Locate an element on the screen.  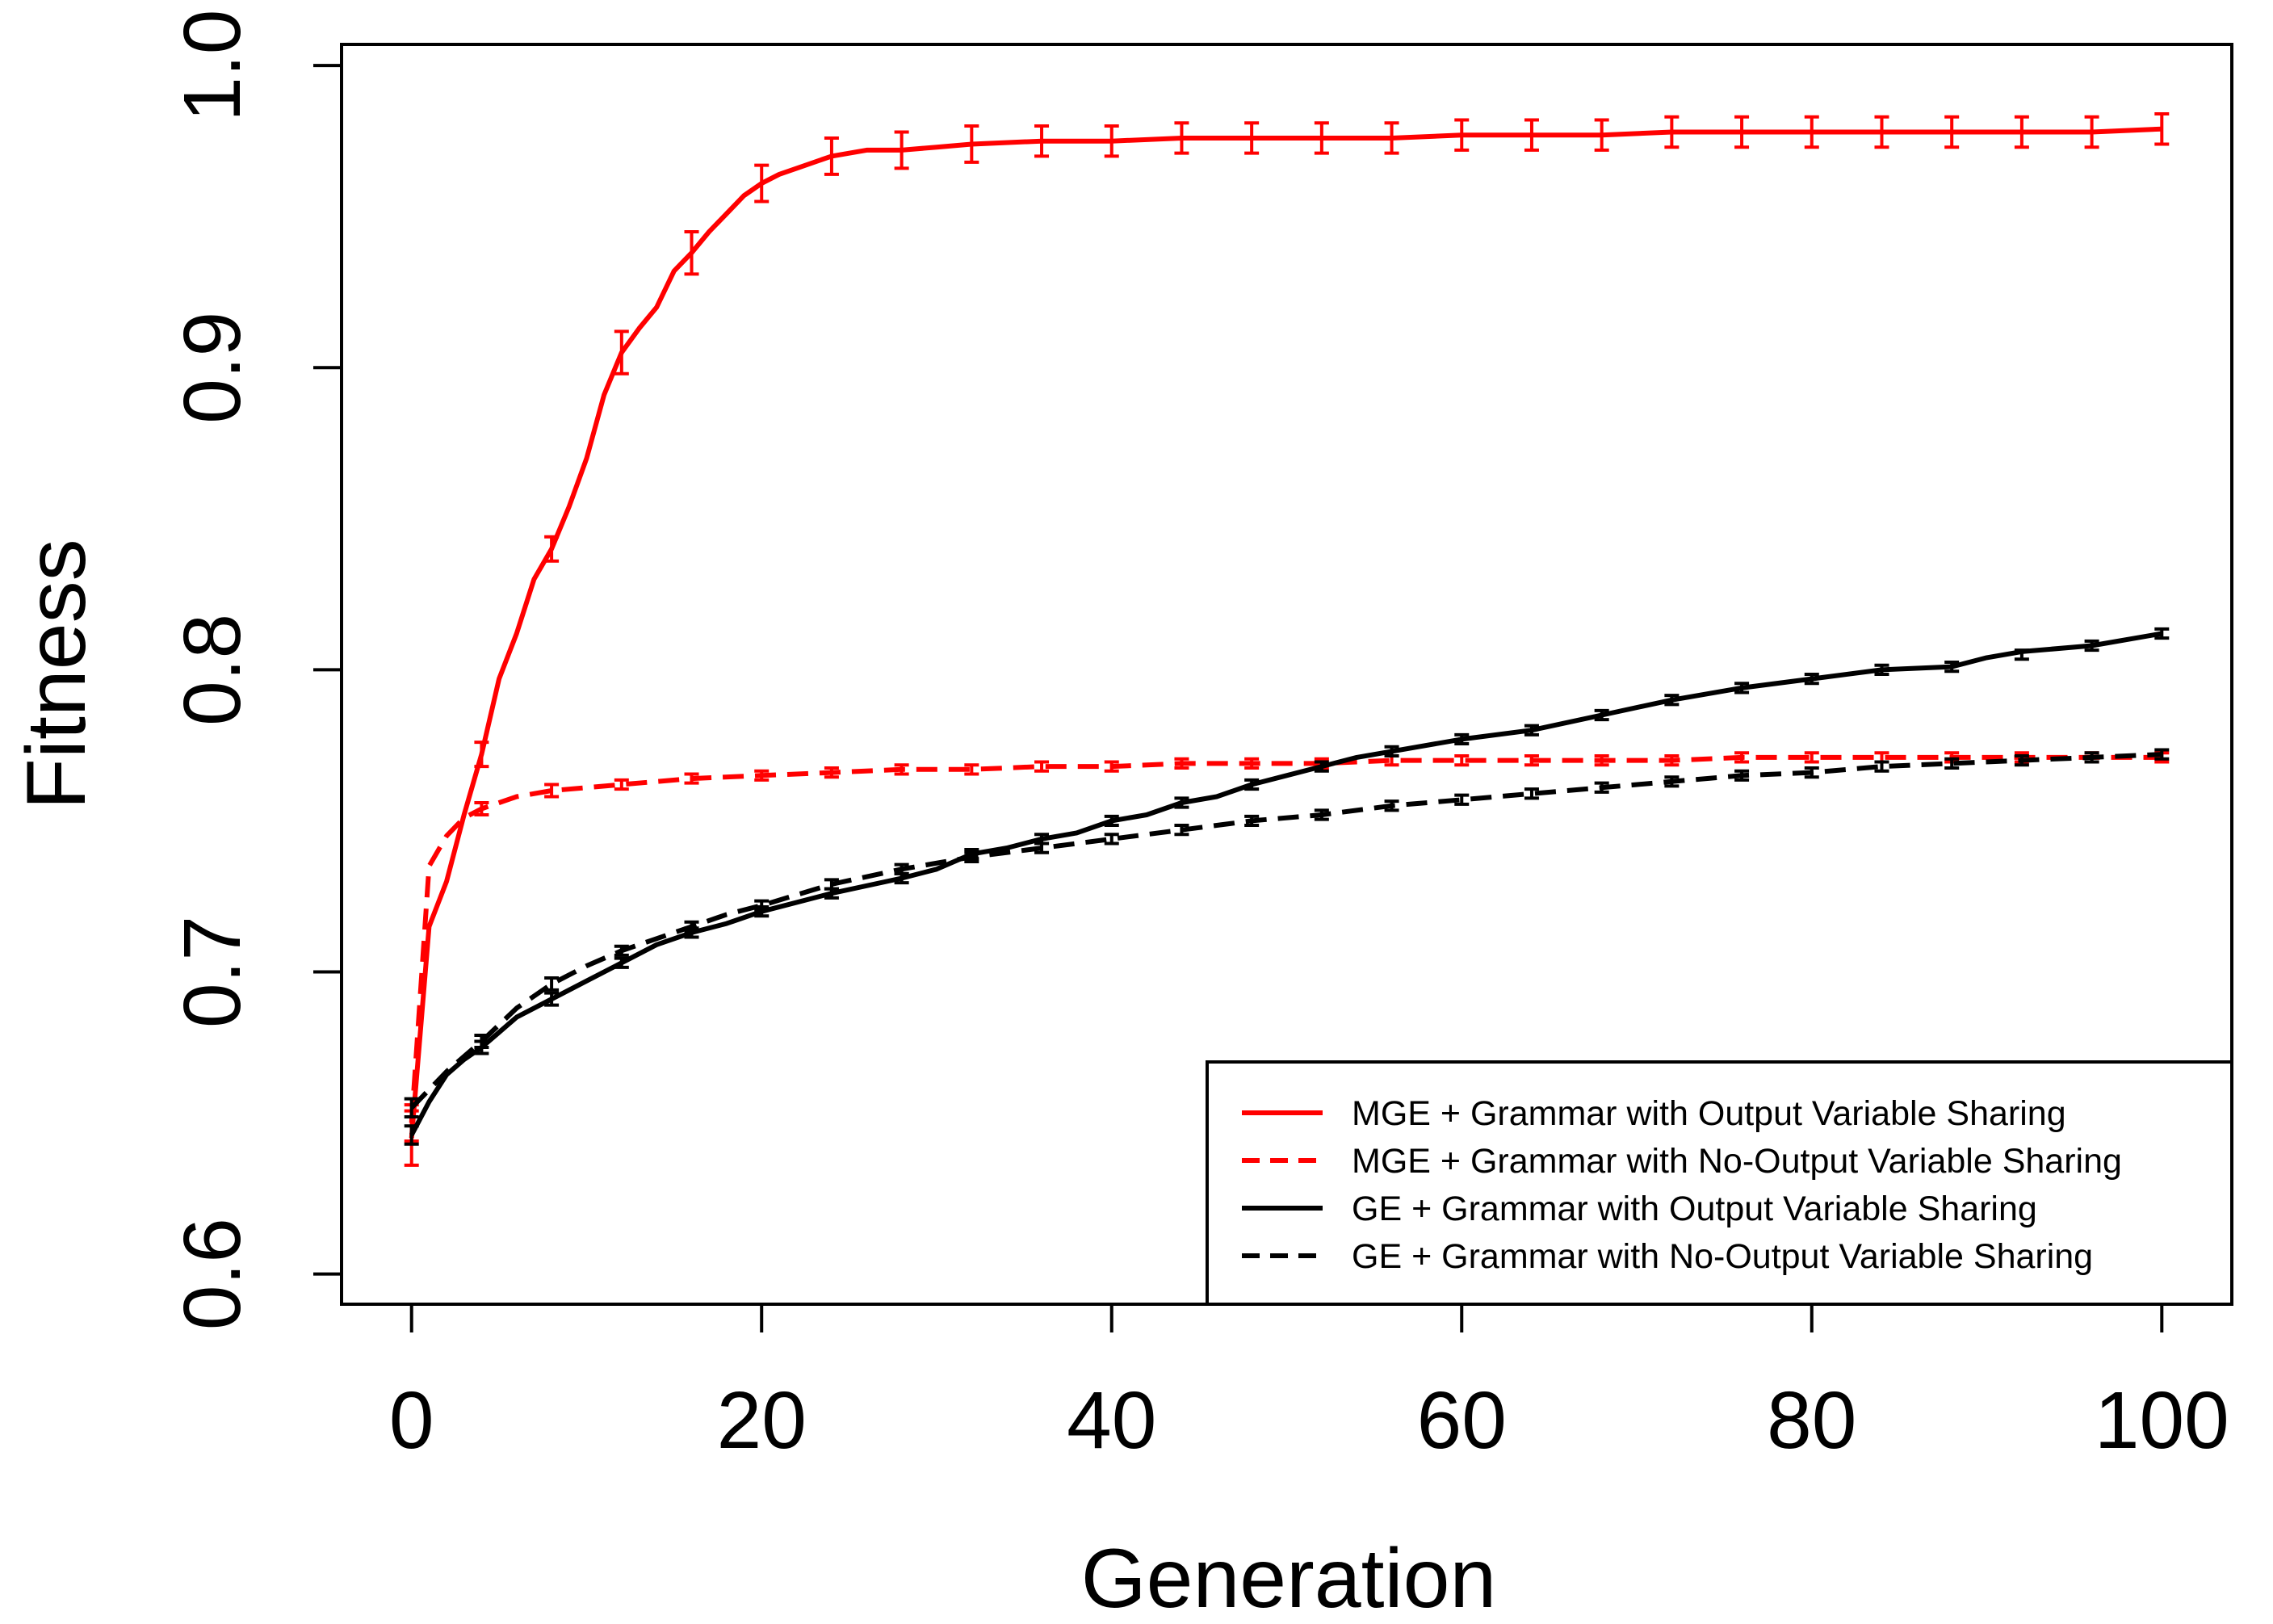
y-tick-label: 1.0 is located at coordinates (212, 66).